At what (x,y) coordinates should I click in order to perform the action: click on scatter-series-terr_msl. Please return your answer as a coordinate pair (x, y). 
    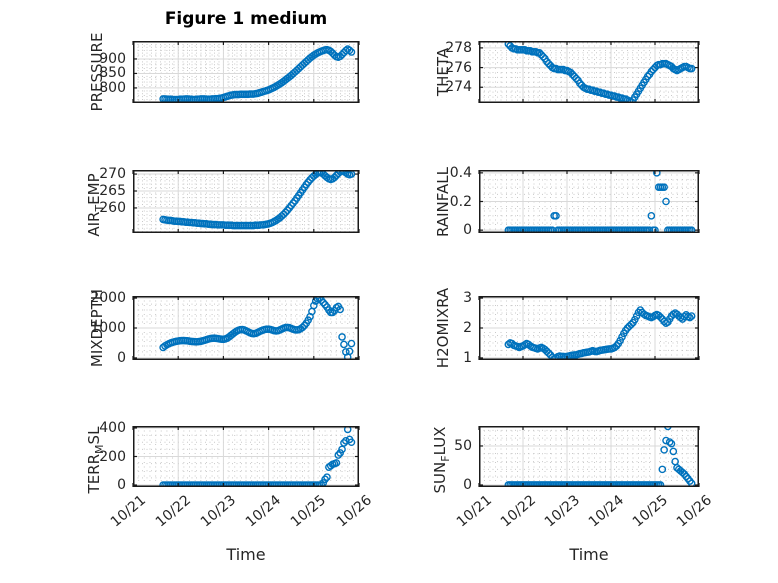
    Looking at the image, I should click on (257, 456).